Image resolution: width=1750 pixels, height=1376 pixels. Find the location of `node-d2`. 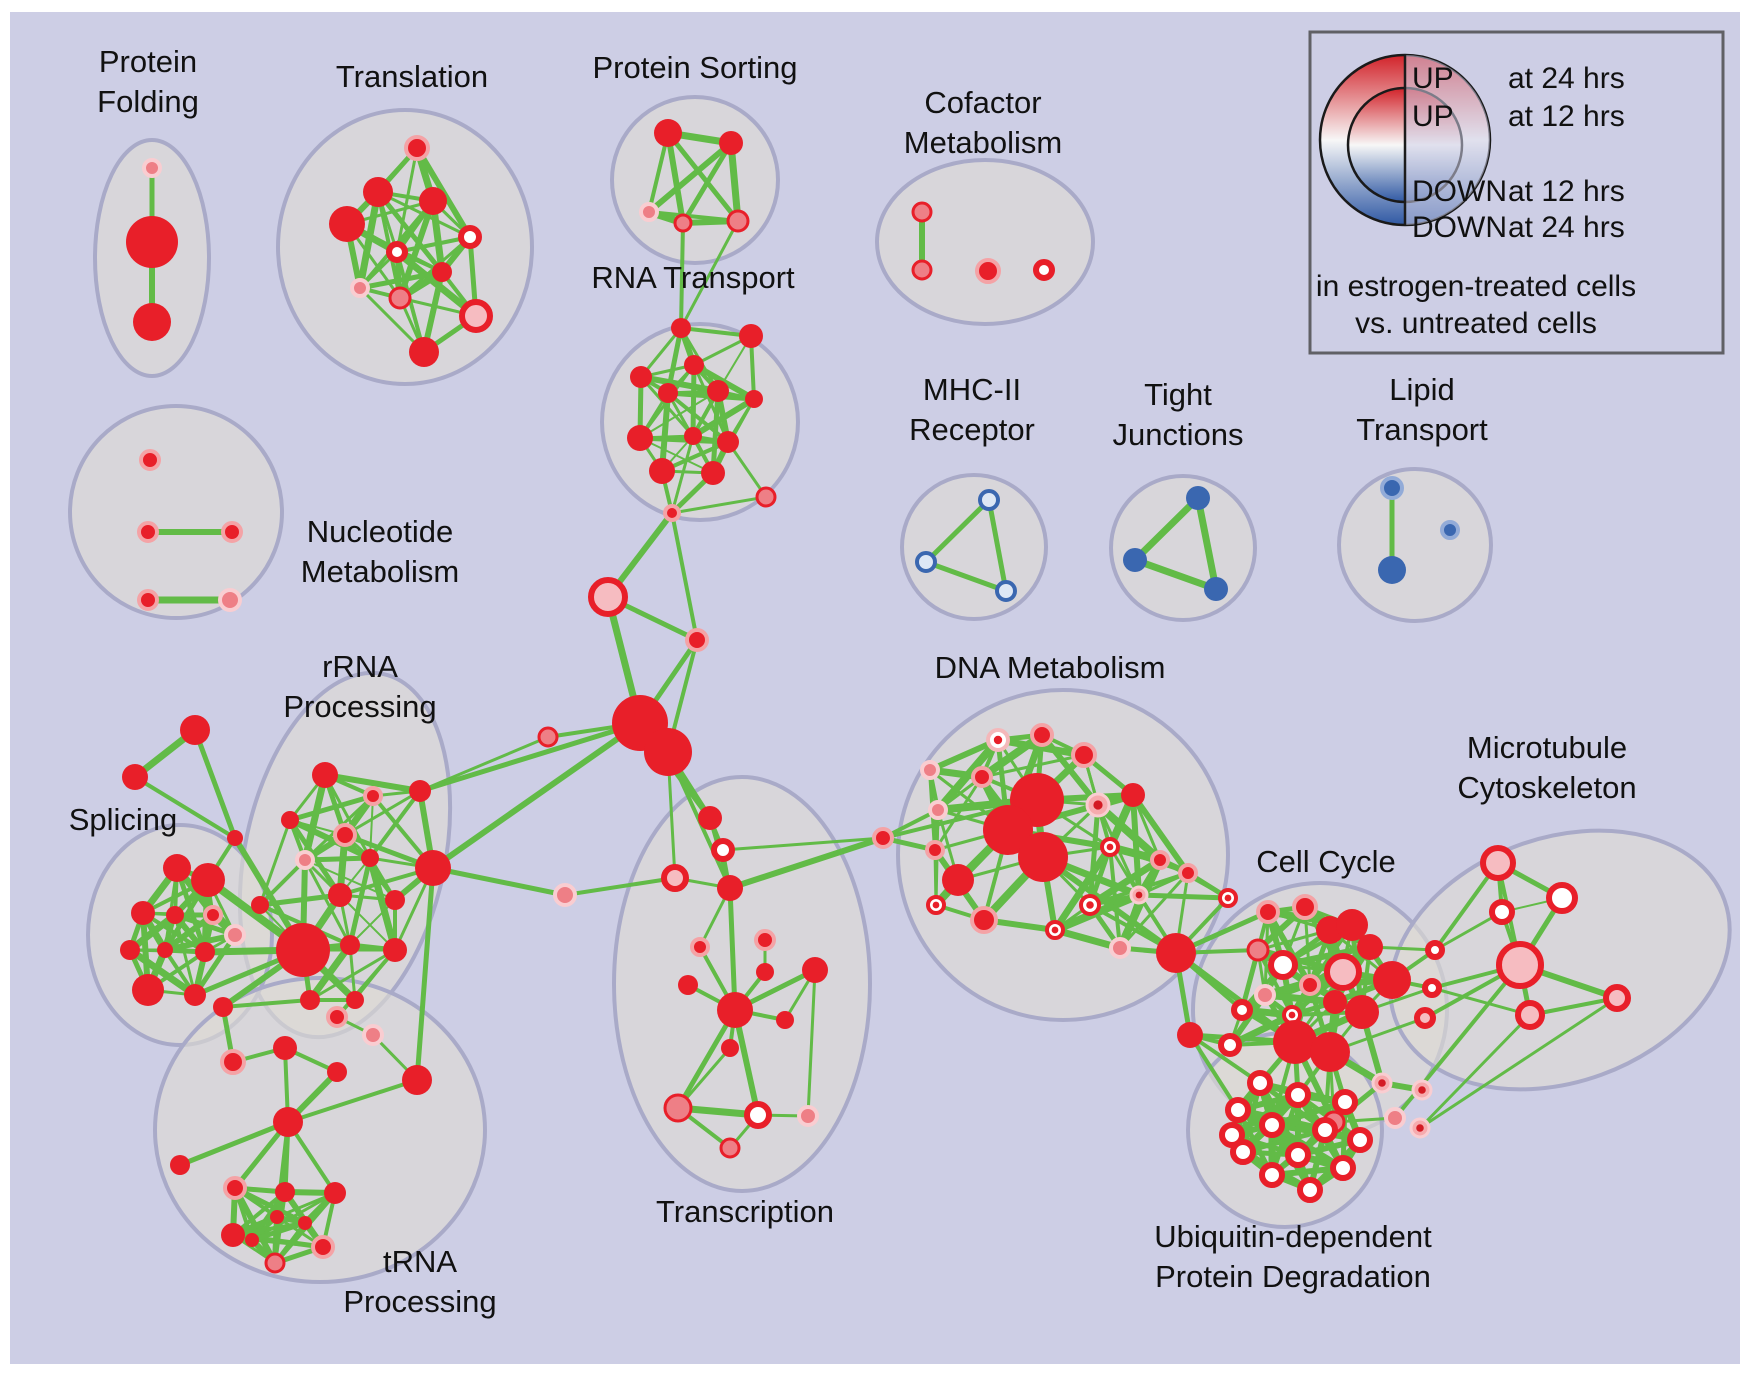

node-d2 is located at coordinates (1042, 735).